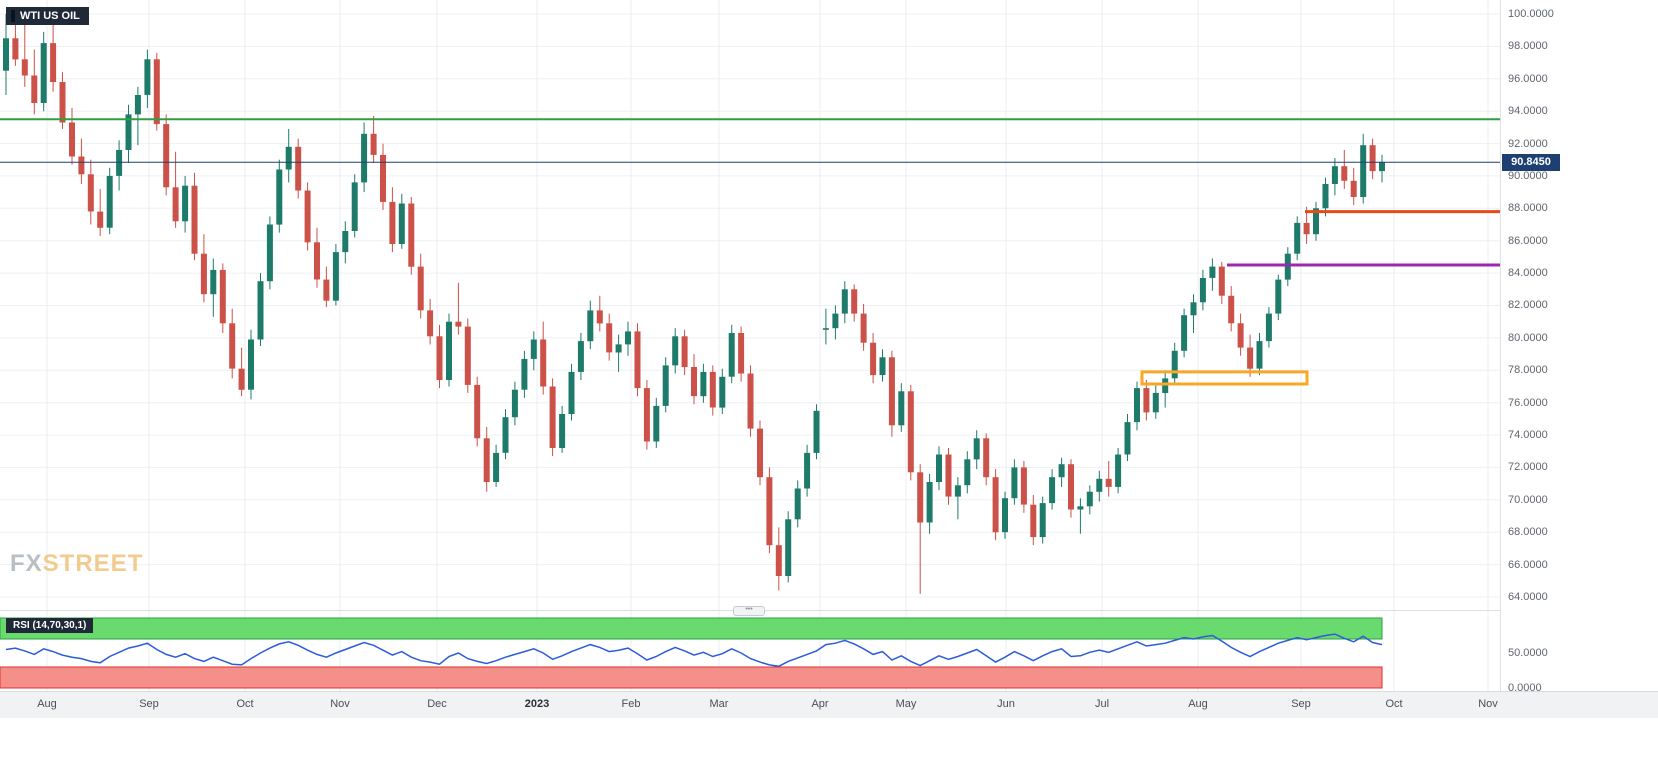 This screenshot has width=1658, height=757. What do you see at coordinates (13, 16) in the screenshot?
I see `symbol-badge-accent` at bounding box center [13, 16].